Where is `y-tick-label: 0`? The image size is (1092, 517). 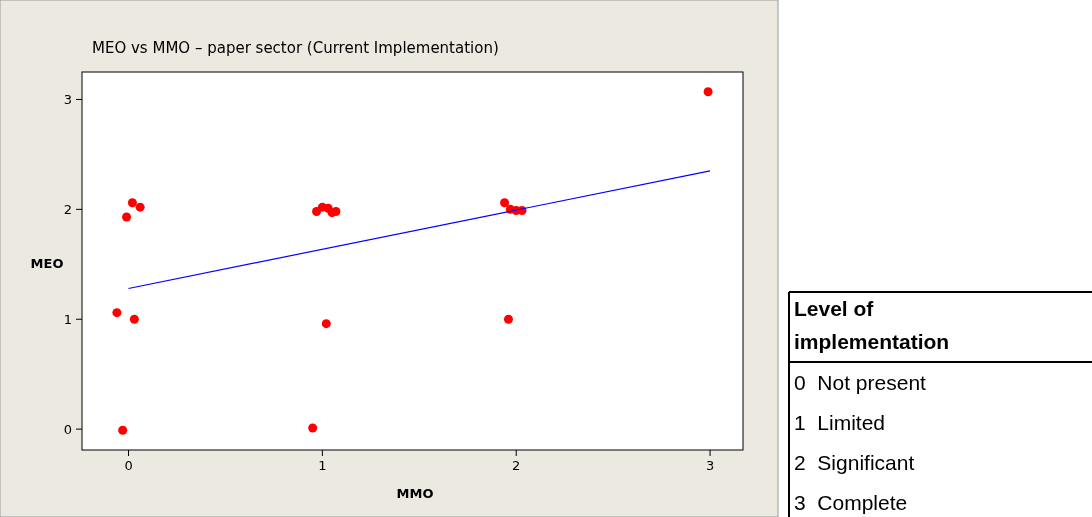
y-tick-label: 0 is located at coordinates (67, 430).